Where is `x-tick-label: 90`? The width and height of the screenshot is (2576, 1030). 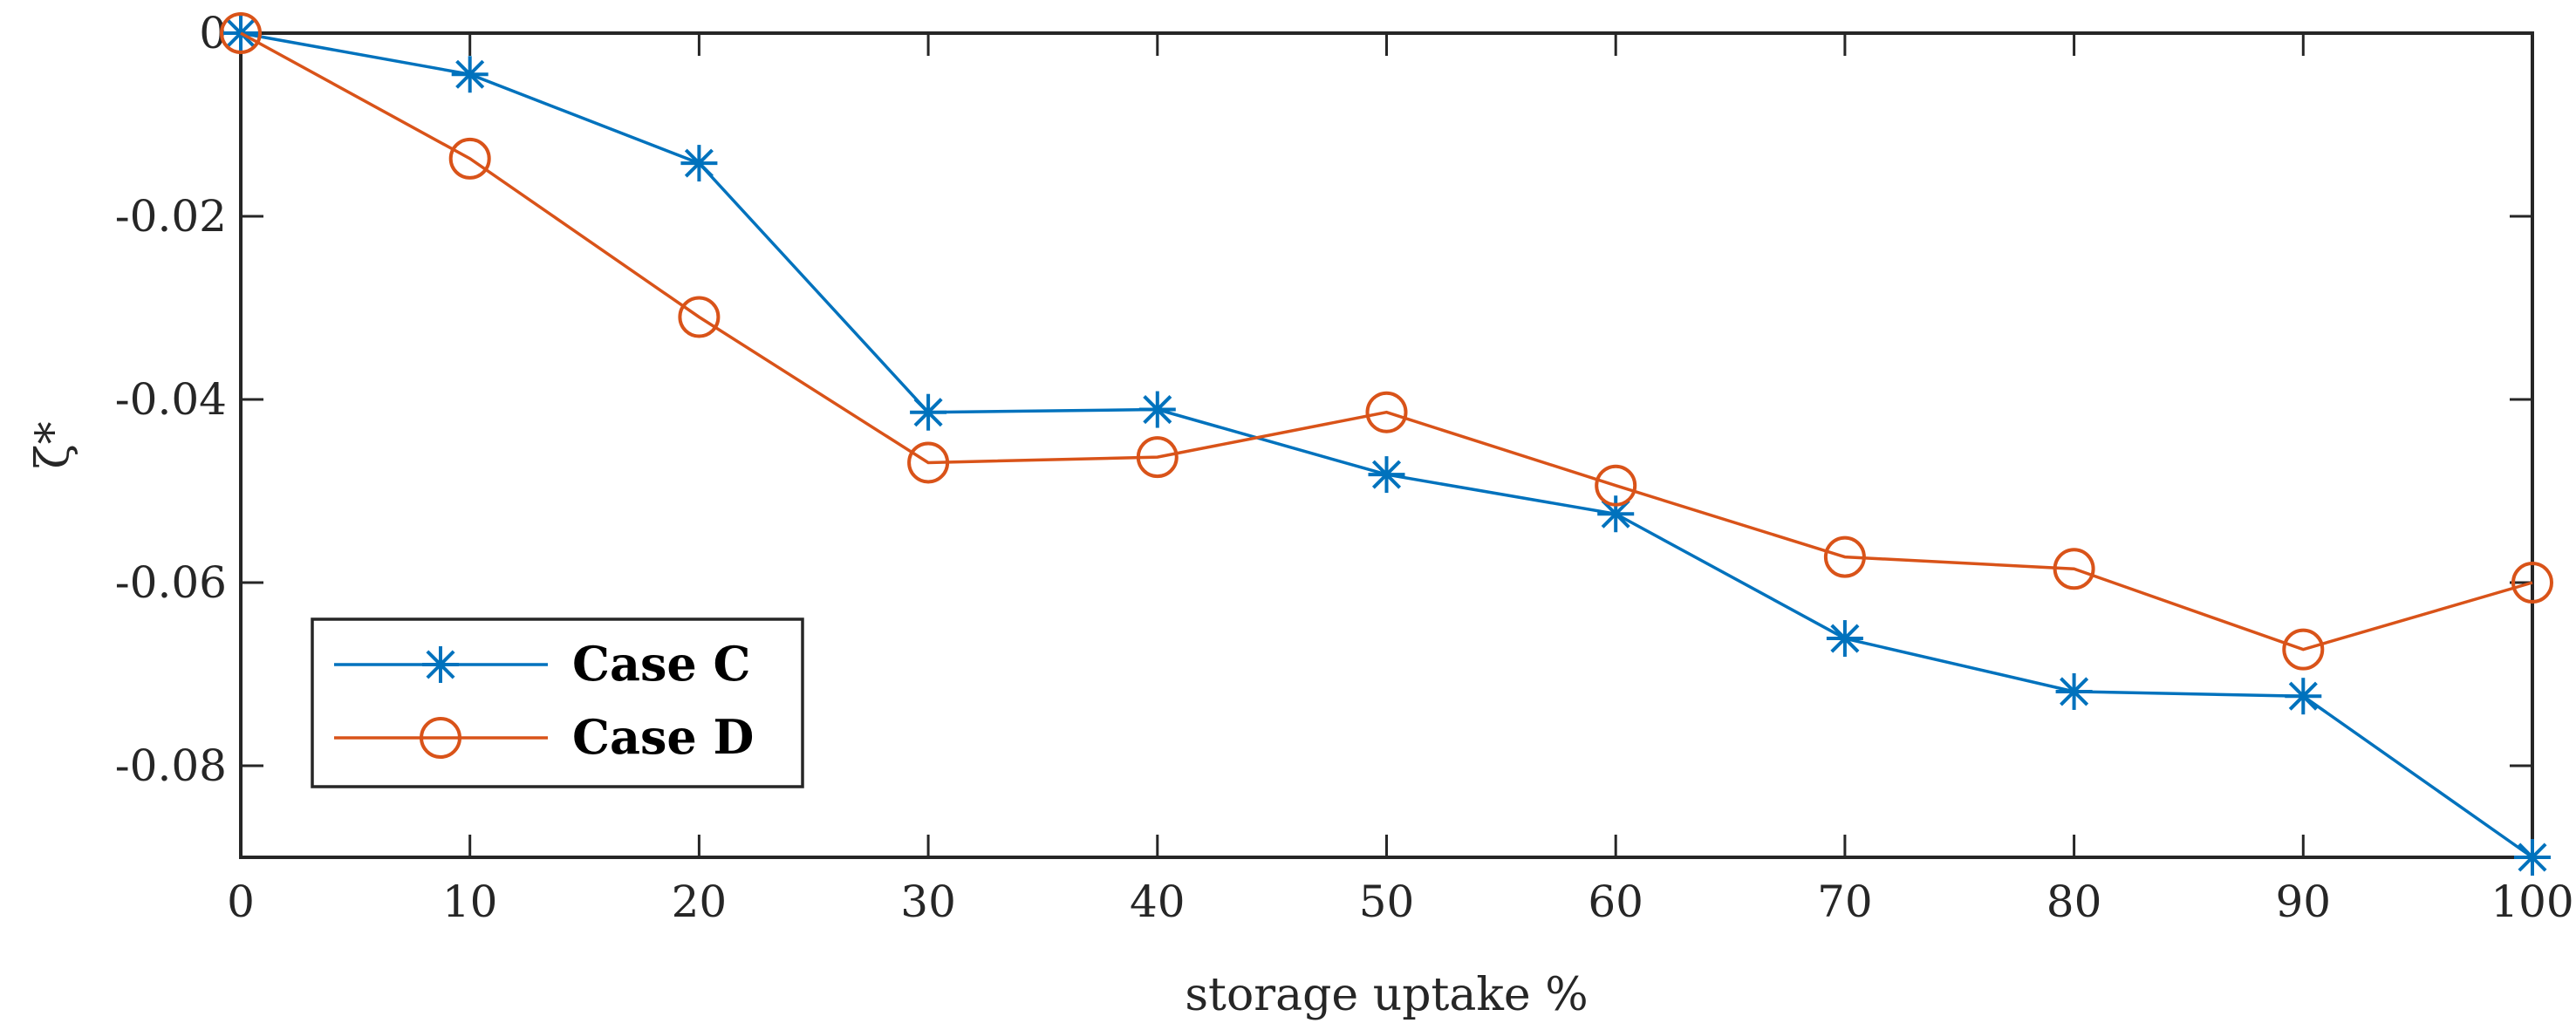
x-tick-label: 90 is located at coordinates (2303, 902).